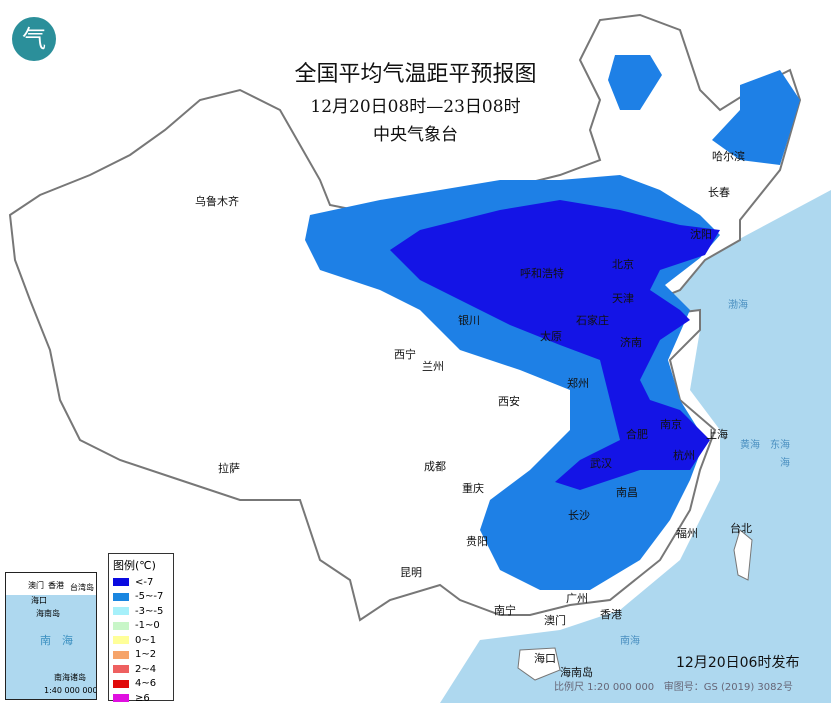 This screenshot has width=831, height=703. I want to click on sea-label: 黄海, so click(750, 445).